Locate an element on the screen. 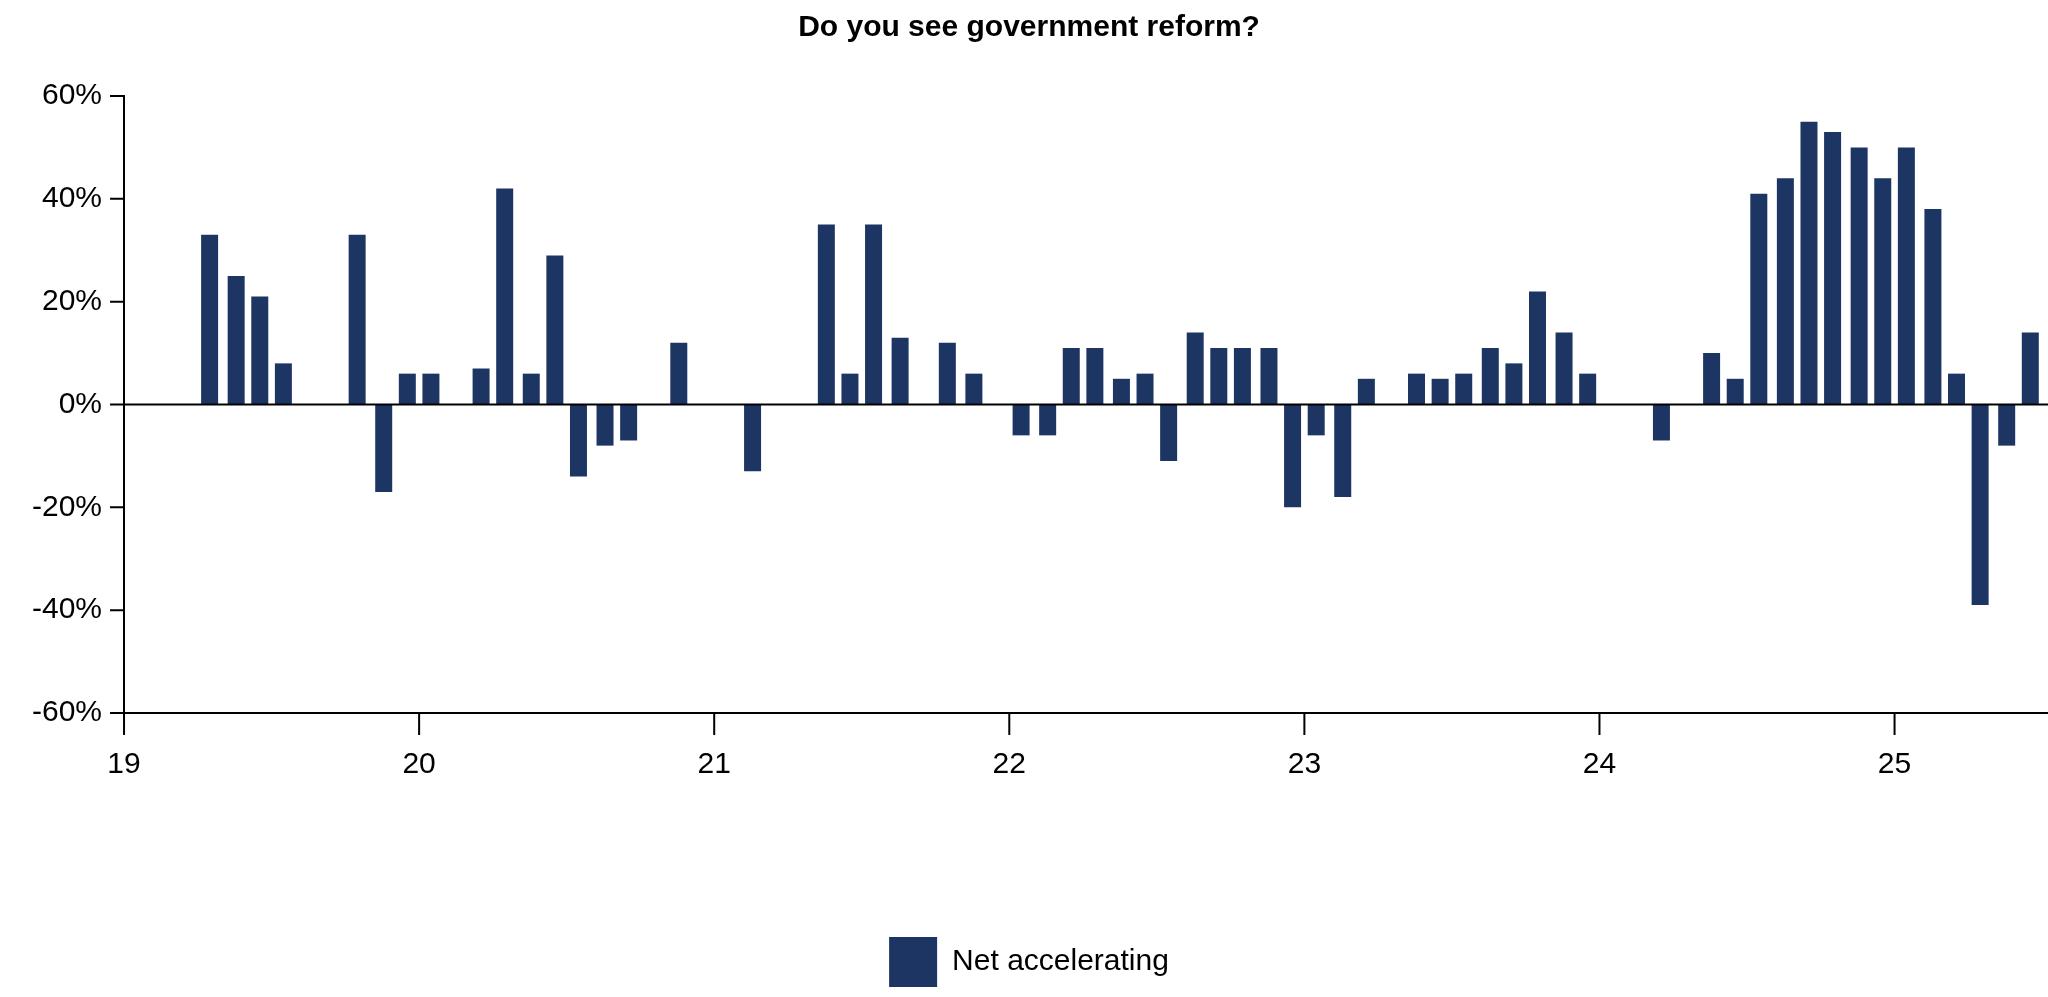  x-tick-label: 23 is located at coordinates (1304, 763).